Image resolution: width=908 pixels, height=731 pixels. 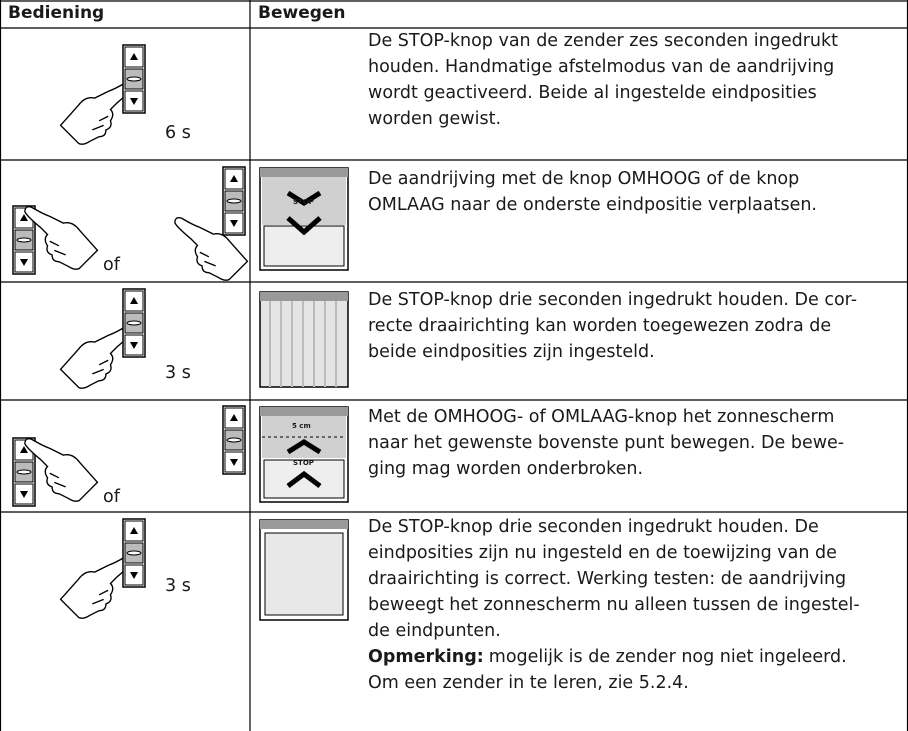 What do you see at coordinates (56, 13) in the screenshot?
I see `header-cell: Bediening` at bounding box center [56, 13].